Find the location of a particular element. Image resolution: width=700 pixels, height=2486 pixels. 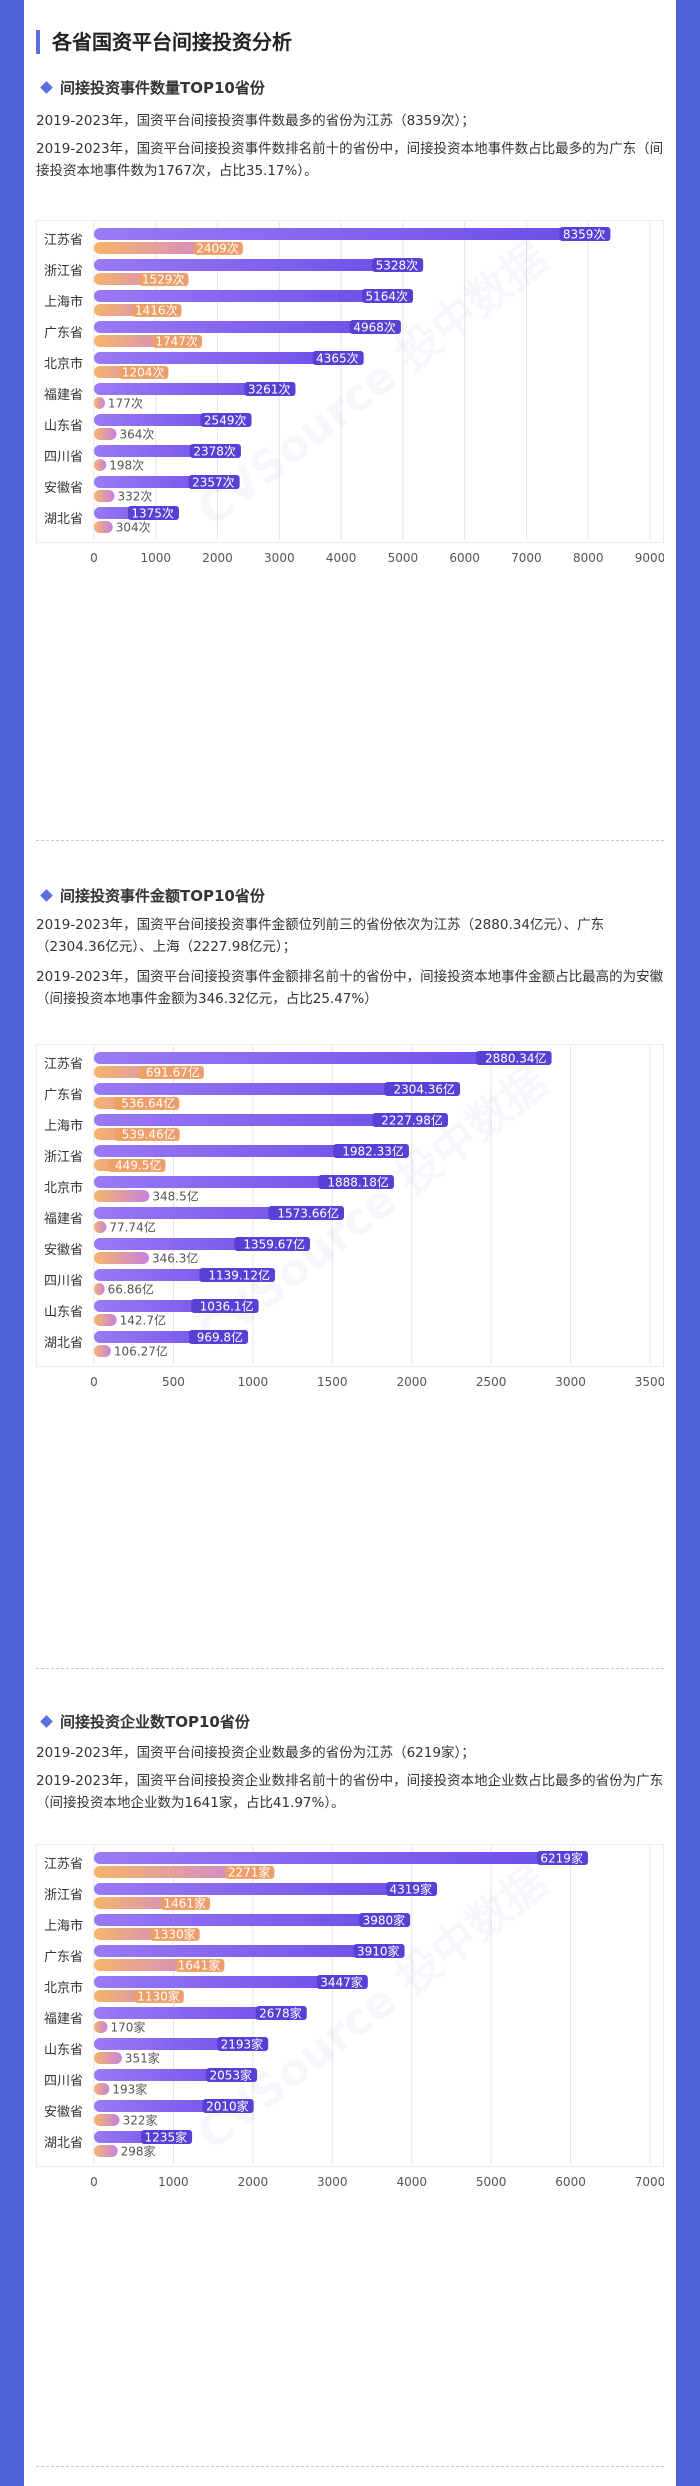

x-tick-label: 2500 is located at coordinates (491, 1382).